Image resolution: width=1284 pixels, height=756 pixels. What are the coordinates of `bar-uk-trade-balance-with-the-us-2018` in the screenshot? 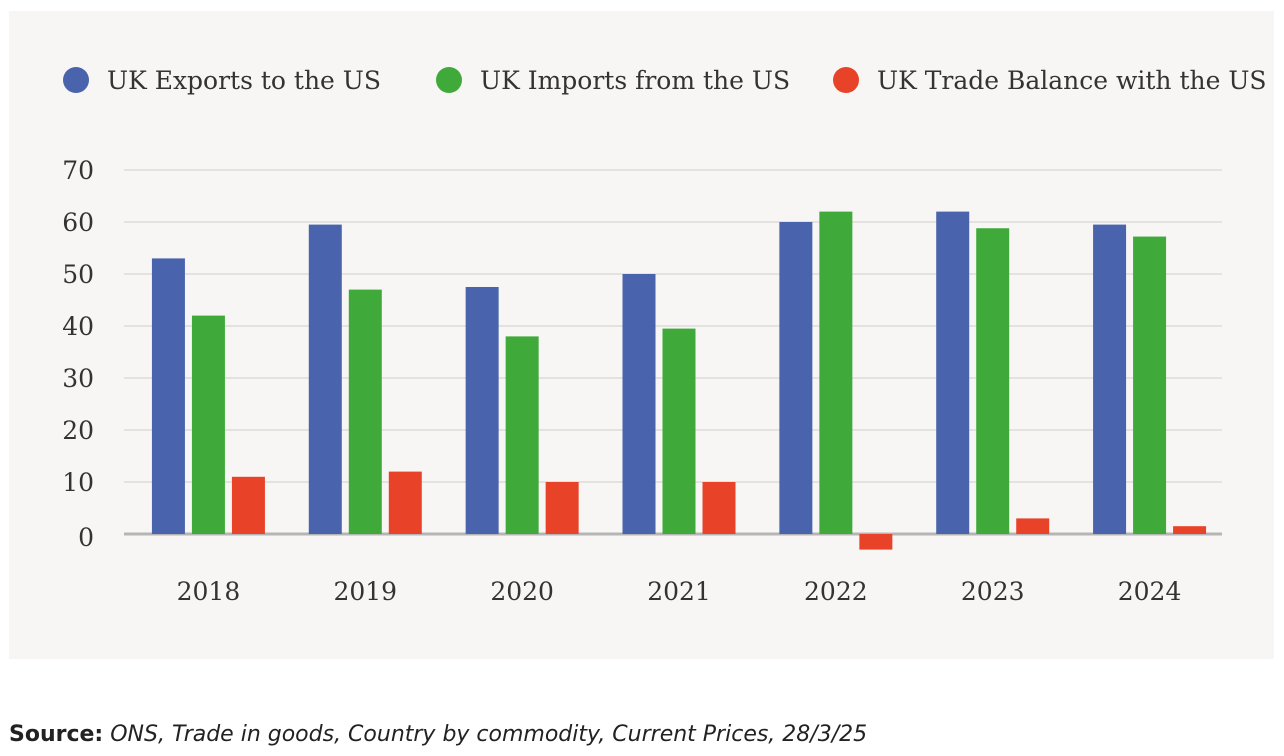 It's located at (248, 505).